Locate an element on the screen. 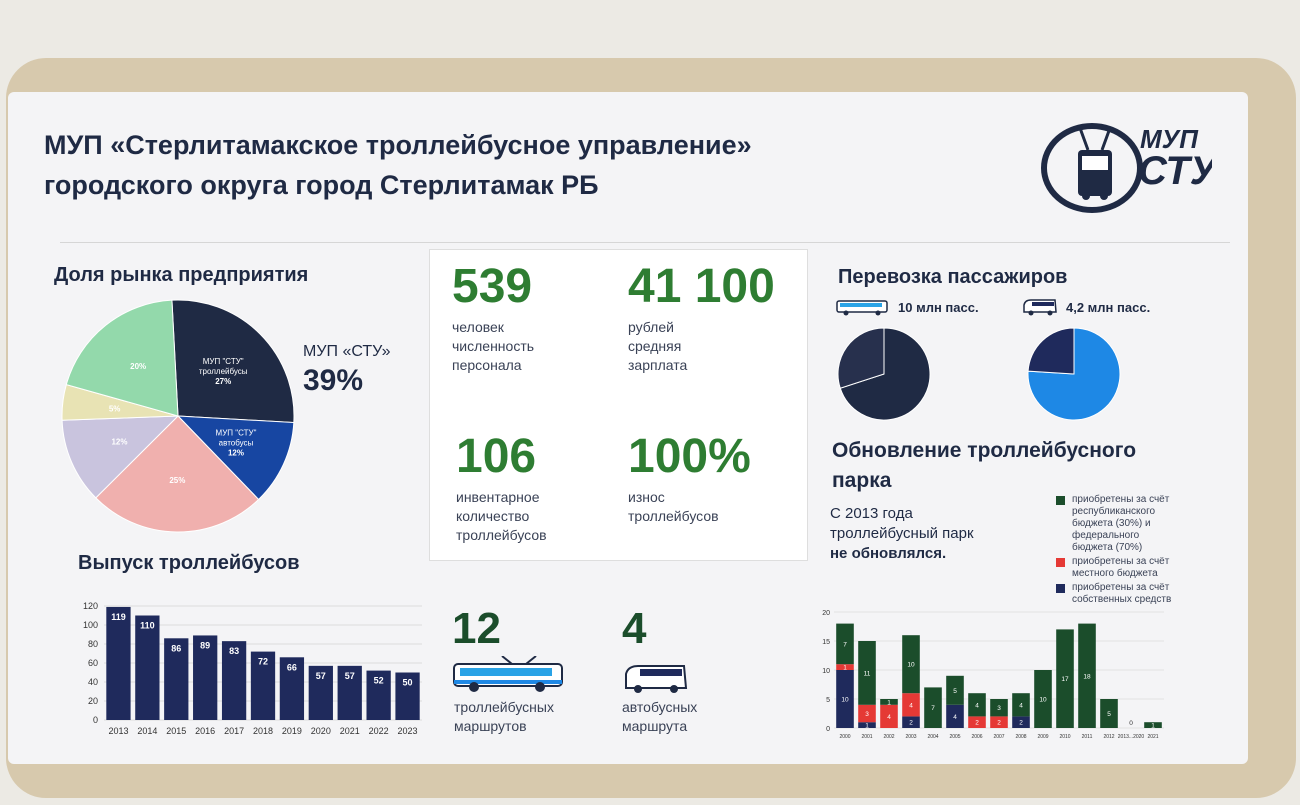  legend-swatch is located at coordinates (1060, 500).